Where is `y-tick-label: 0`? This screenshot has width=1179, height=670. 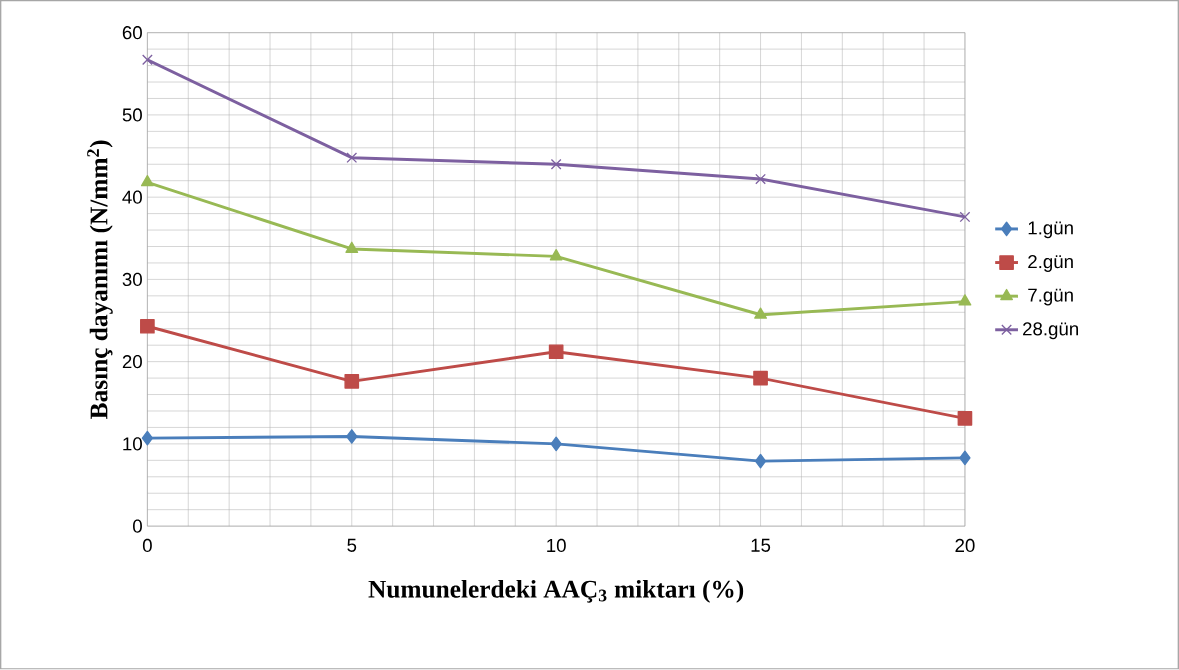 y-tick-label: 0 is located at coordinates (137, 526).